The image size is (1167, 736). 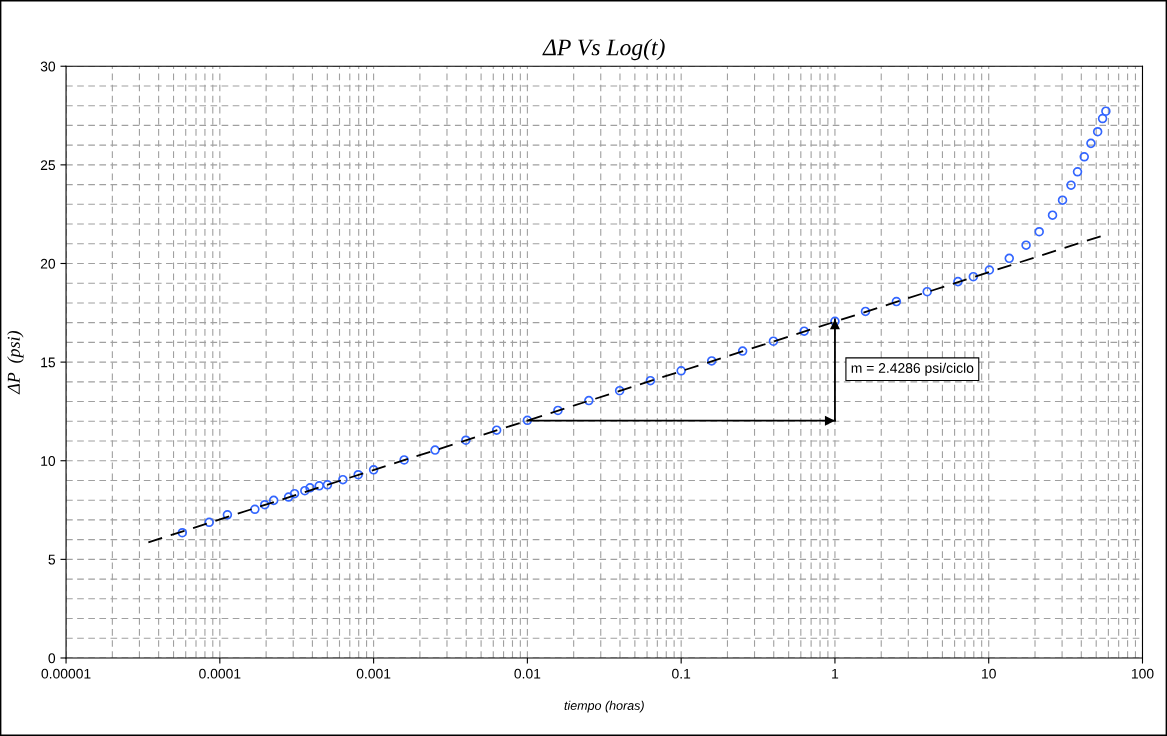 What do you see at coordinates (48, 461) in the screenshot?
I see `y-tick-label: 10` at bounding box center [48, 461].